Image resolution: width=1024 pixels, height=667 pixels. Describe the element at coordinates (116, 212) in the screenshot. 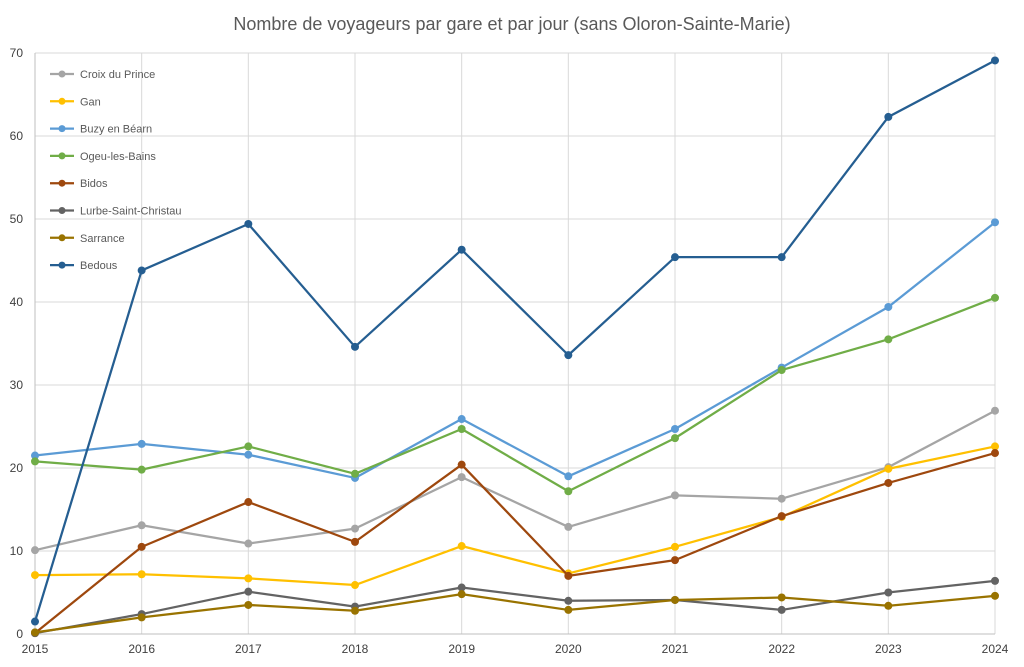

I see `legend-item: Lurbe-Saint-Christau` at that location.